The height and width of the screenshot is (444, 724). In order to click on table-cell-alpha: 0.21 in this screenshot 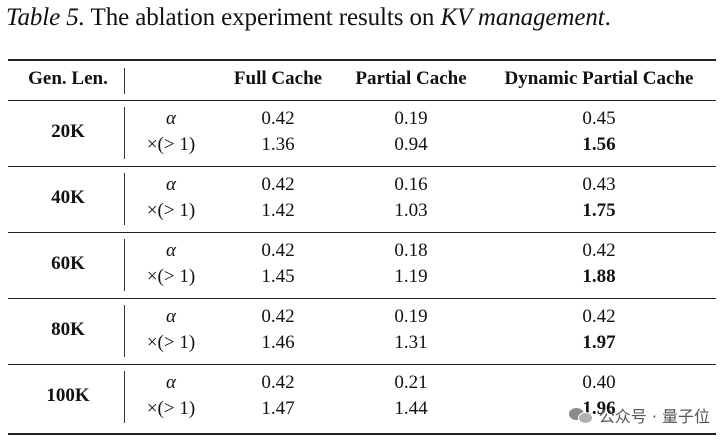, I will do `click(411, 382)`.